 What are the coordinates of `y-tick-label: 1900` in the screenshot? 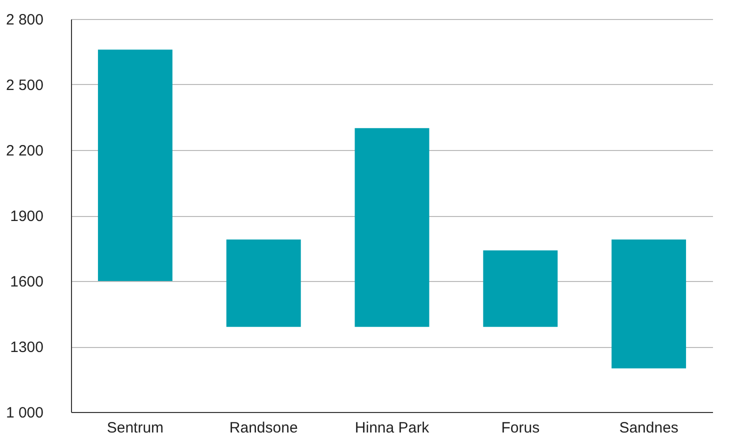 It's located at (27, 216).